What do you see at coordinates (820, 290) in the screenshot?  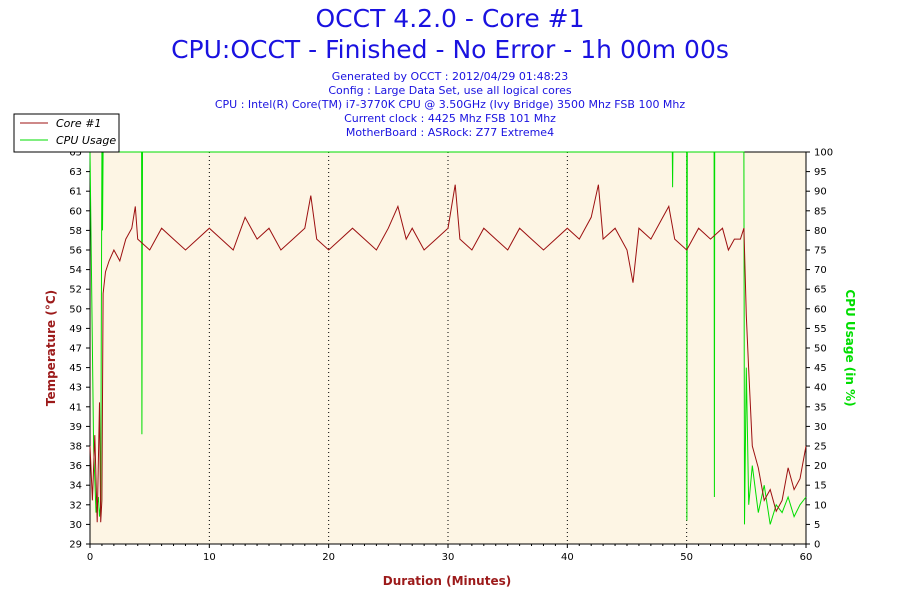 I see `y2-tick-label: 65` at bounding box center [820, 290].